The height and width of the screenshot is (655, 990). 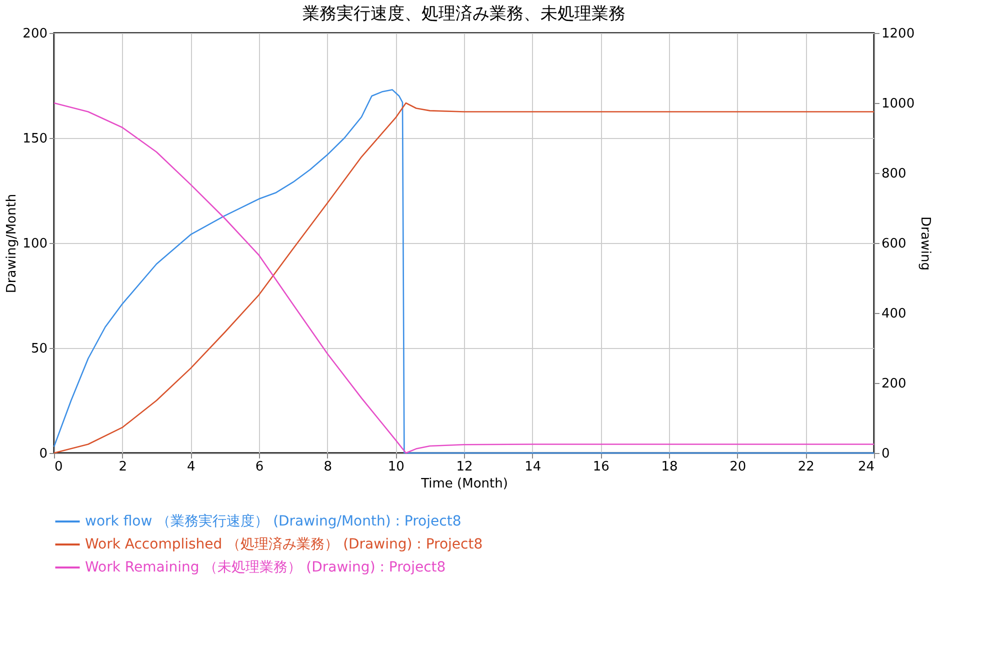 What do you see at coordinates (259, 467) in the screenshot?
I see `x-tick-label: 6` at bounding box center [259, 467].